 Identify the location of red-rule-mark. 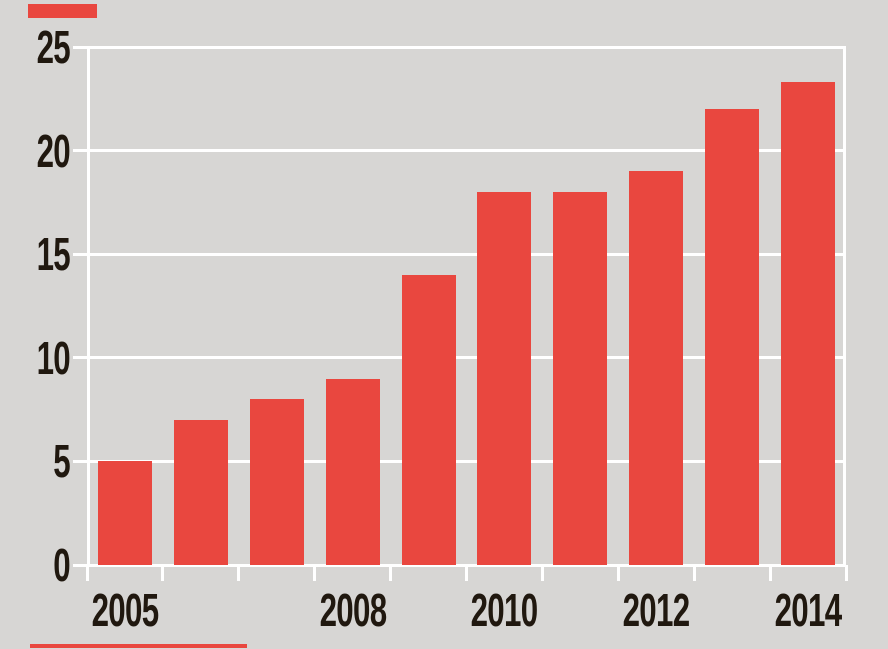
(138, 646).